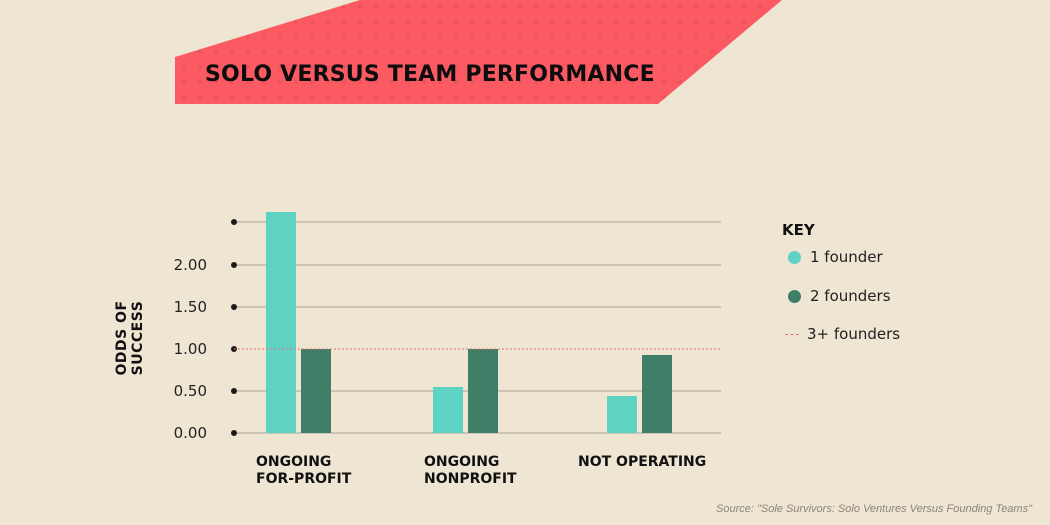 The height and width of the screenshot is (525, 1050). What do you see at coordinates (794, 296) in the screenshot?
I see `green-dot-icon` at bounding box center [794, 296].